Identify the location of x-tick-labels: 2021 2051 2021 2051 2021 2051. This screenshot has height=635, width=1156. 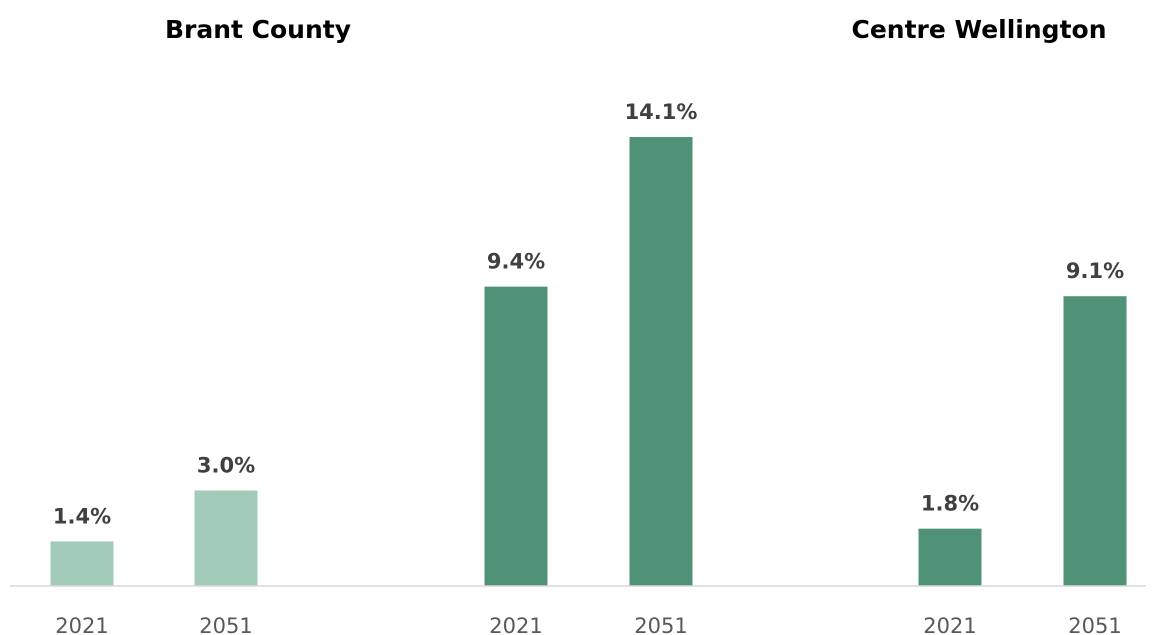
(588, 624).